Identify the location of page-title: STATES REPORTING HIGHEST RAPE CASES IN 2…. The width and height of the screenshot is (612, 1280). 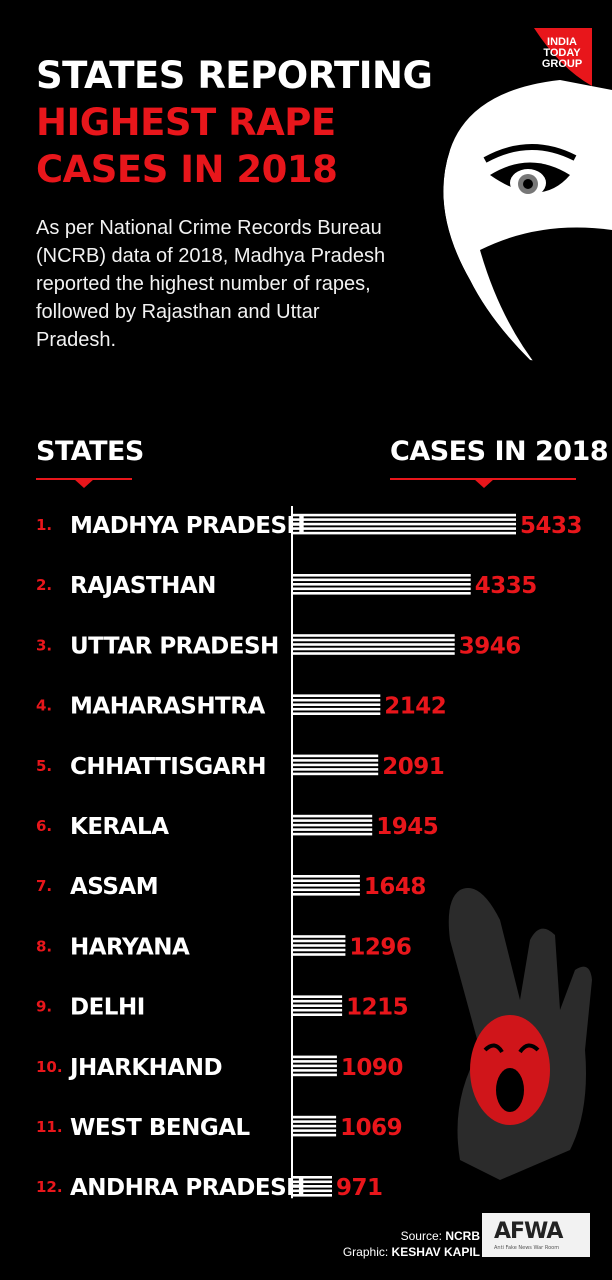
(234, 122).